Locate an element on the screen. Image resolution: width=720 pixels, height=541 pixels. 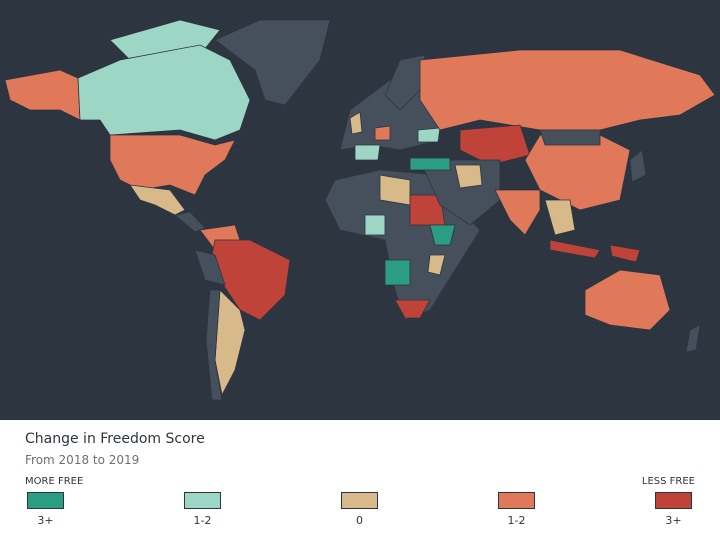
legend-subtitle: From 2018 to 2019 is located at coordinates (82, 460).